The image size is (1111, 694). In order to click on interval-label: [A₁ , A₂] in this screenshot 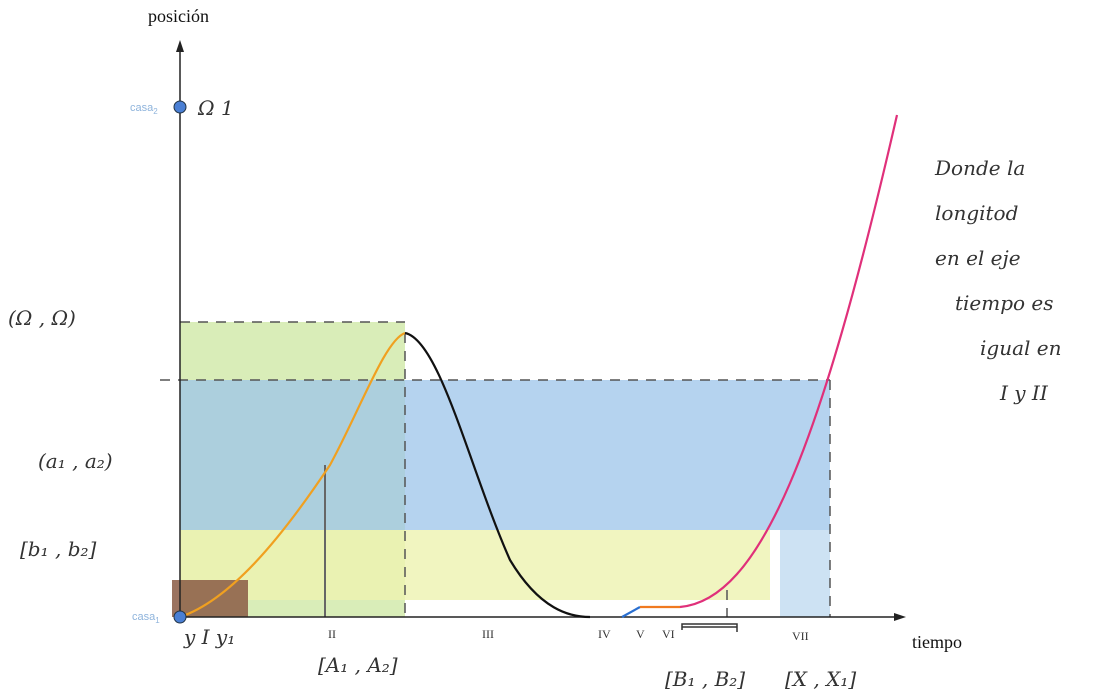, I will do `click(358, 665)`.